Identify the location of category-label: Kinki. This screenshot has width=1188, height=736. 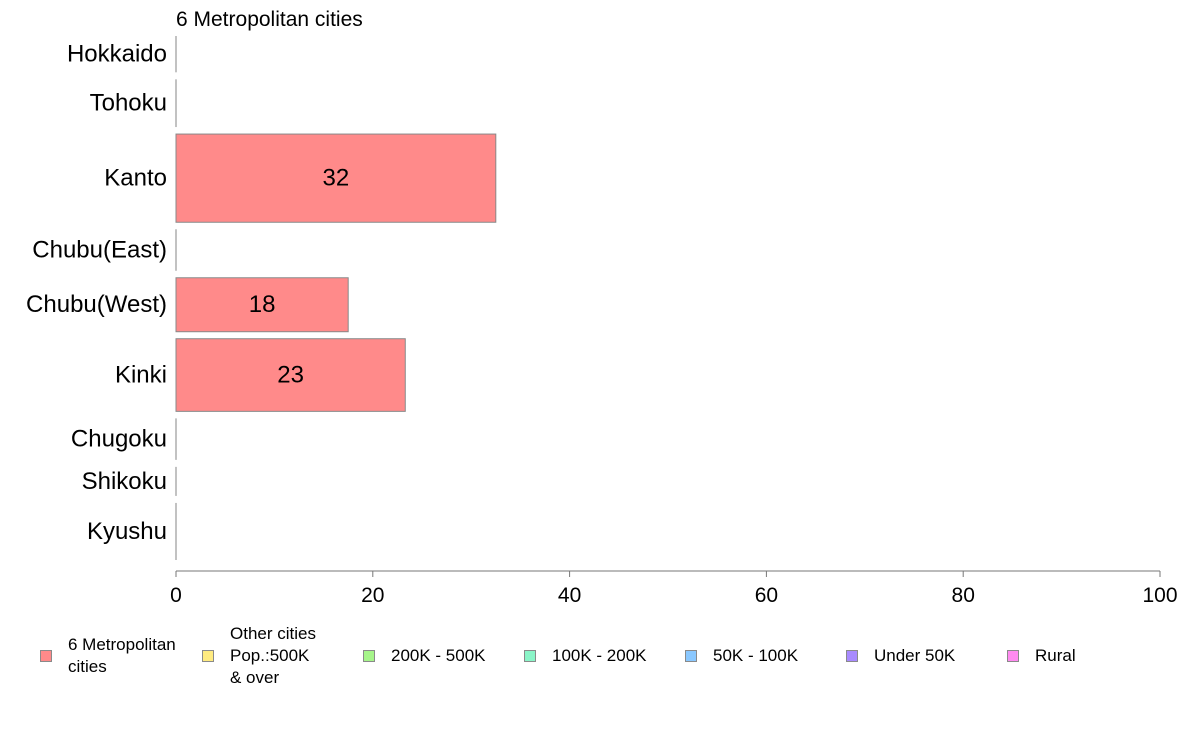
(141, 375).